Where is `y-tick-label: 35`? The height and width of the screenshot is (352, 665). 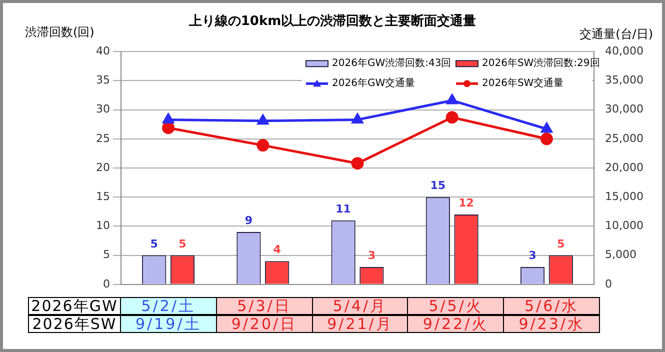 y-tick-label: 35 is located at coordinates (103, 80).